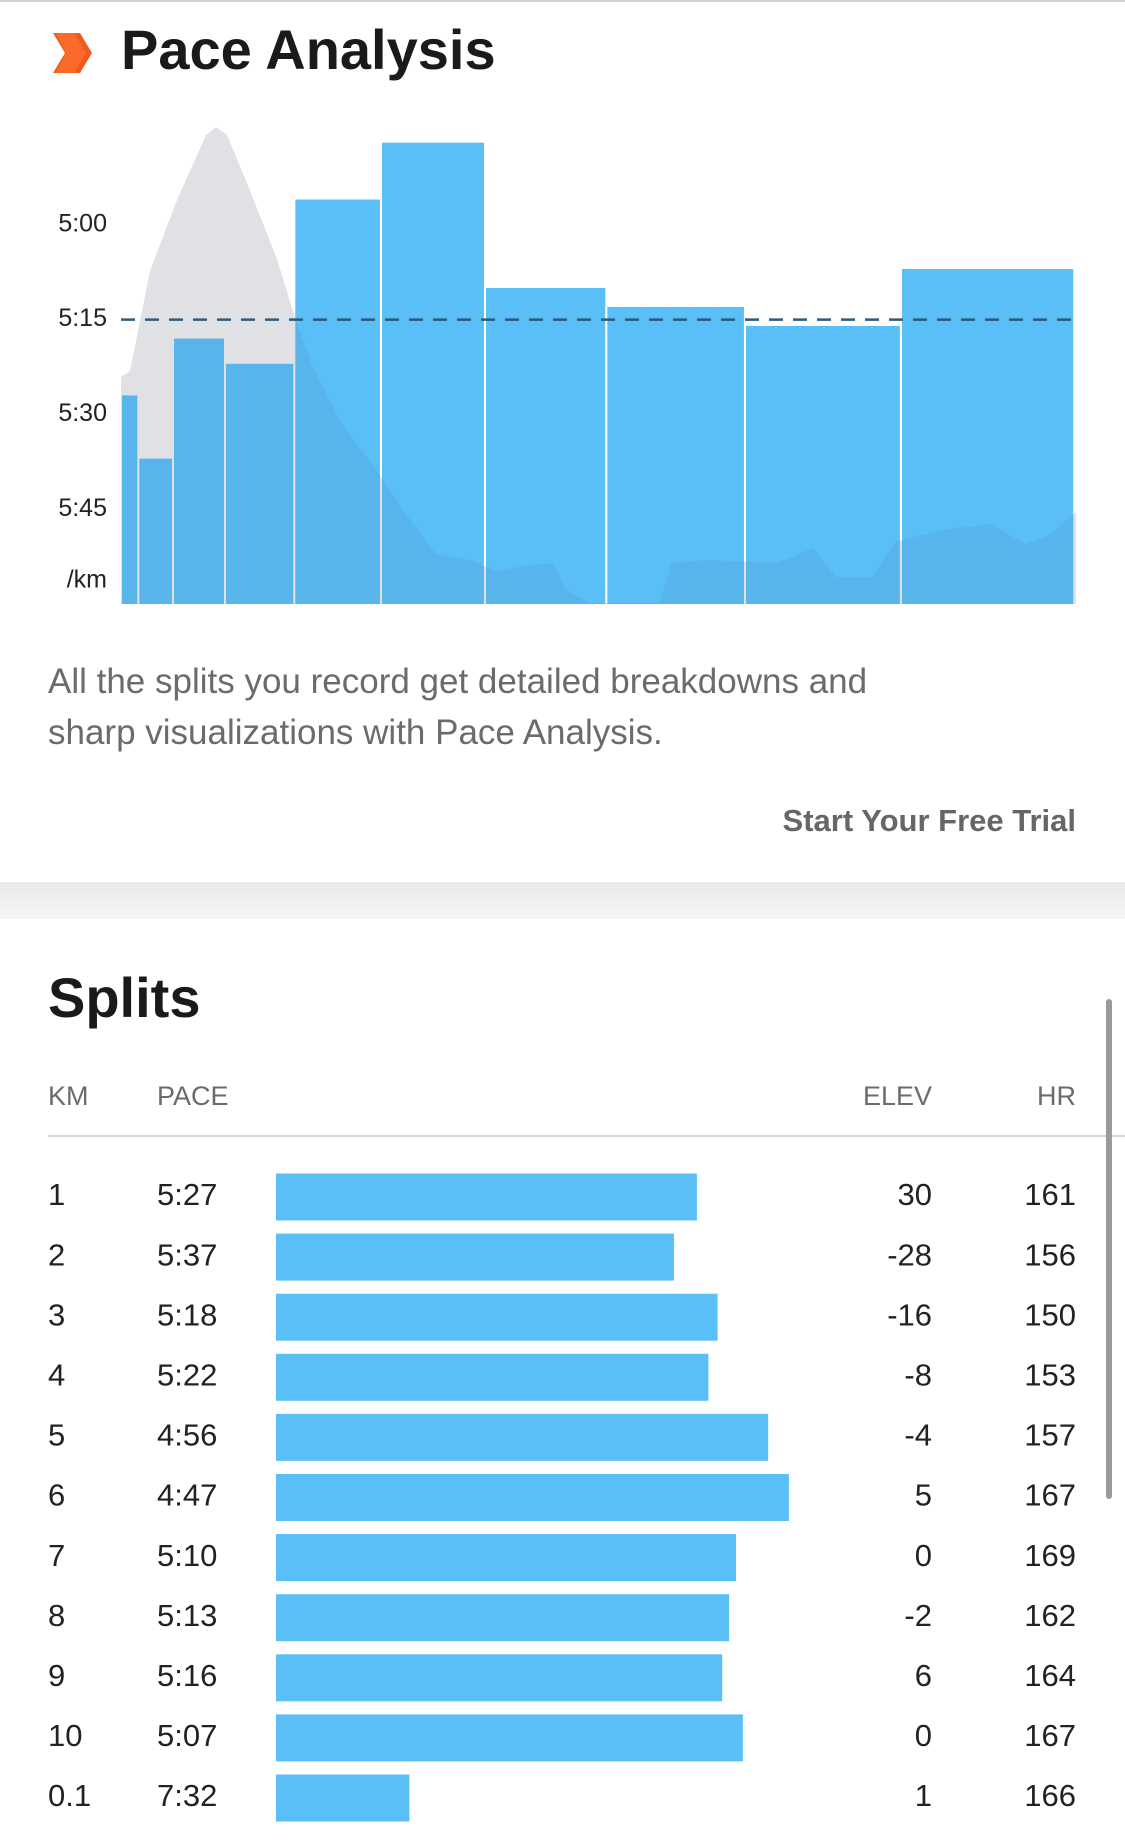 The width and height of the screenshot is (1125, 1848). What do you see at coordinates (1056, 1096) in the screenshot?
I see `column-header: HR` at bounding box center [1056, 1096].